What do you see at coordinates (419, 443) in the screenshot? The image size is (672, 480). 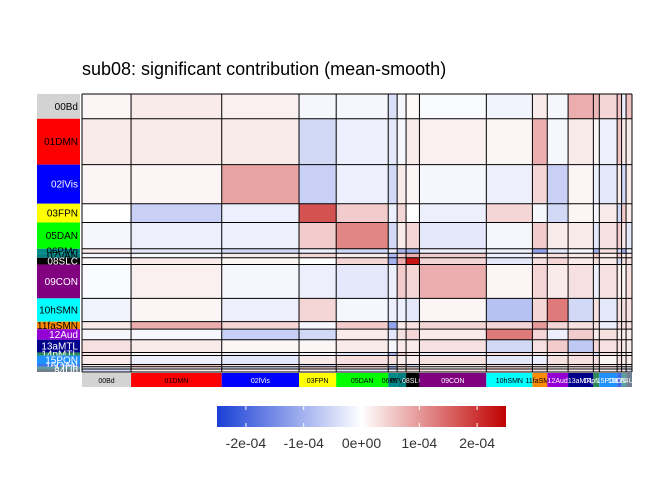 I see `legend-tick-label: 1e-04` at bounding box center [419, 443].